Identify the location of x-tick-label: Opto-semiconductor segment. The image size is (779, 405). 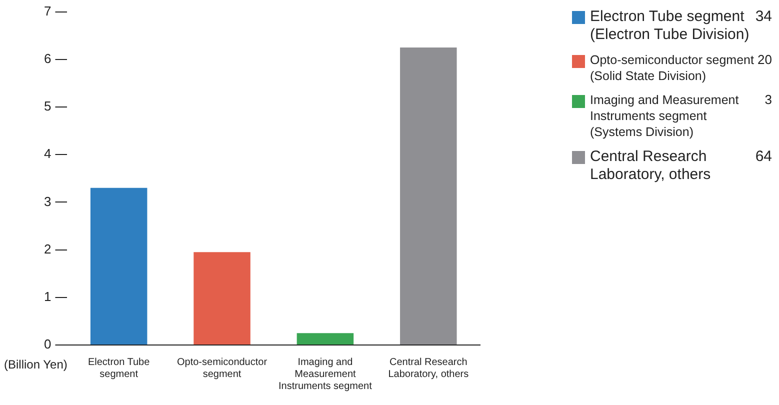
(222, 368).